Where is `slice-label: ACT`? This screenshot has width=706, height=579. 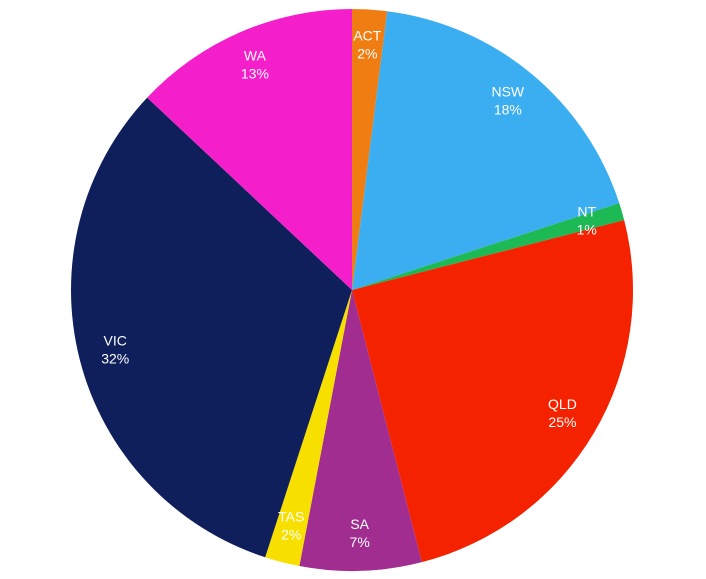
slice-label: ACT is located at coordinates (367, 36).